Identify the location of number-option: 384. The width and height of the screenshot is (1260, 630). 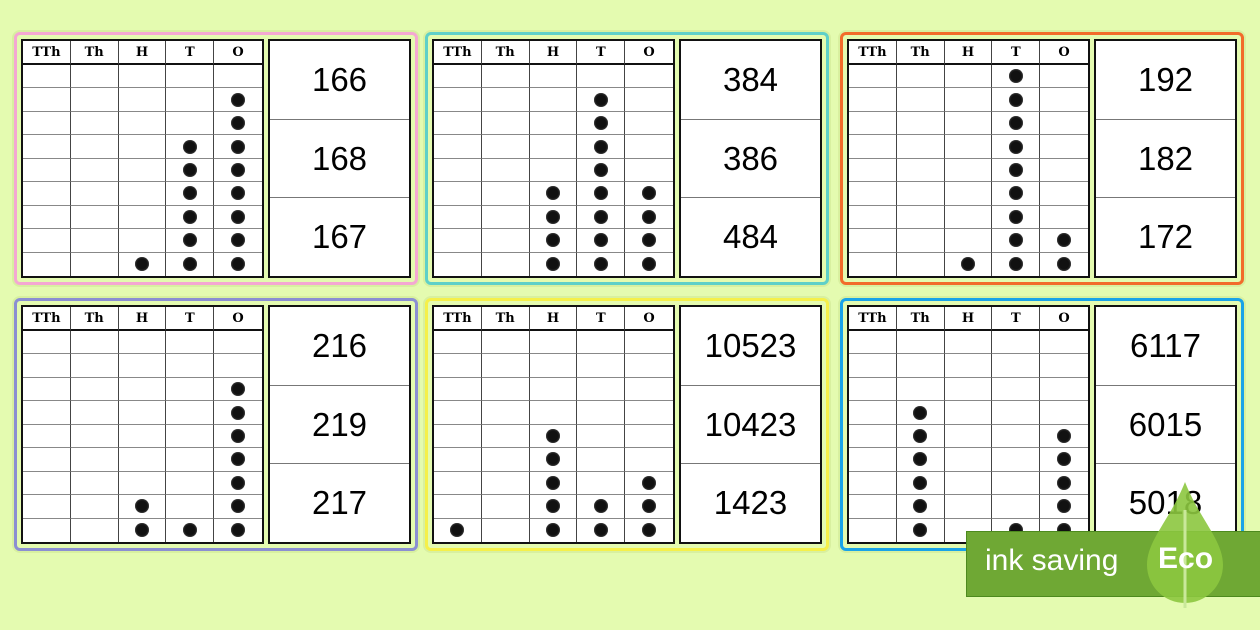
(750, 80).